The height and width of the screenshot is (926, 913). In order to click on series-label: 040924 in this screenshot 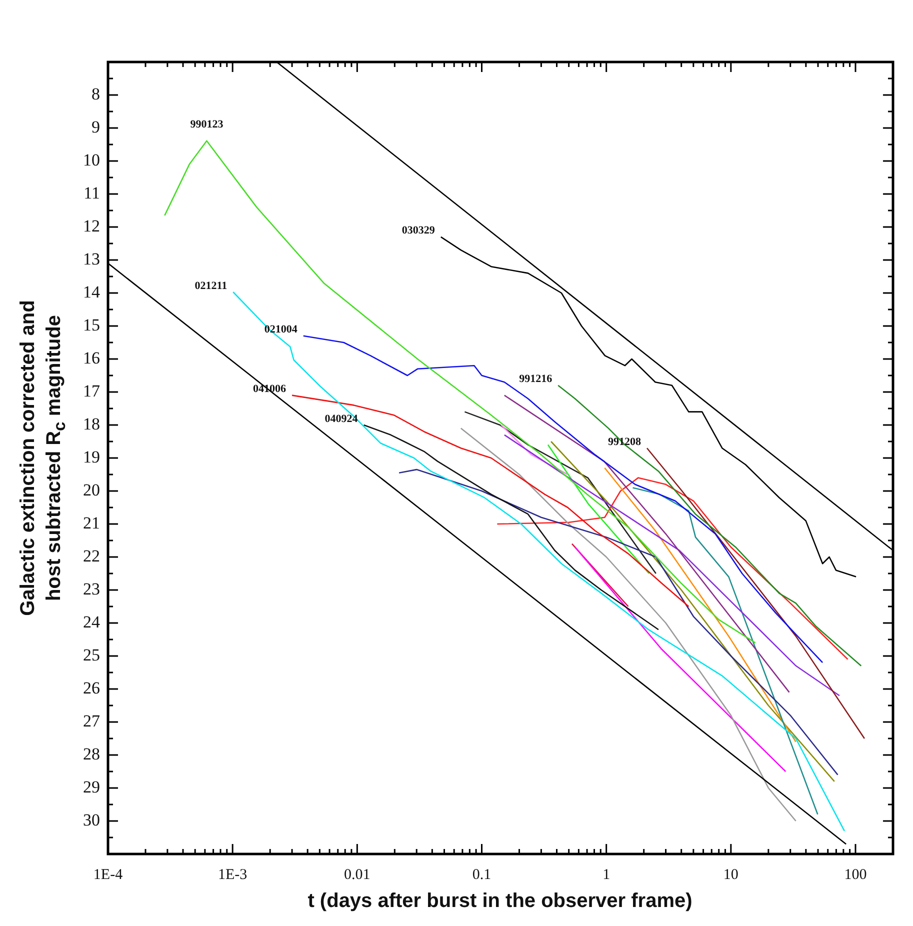, I will do `click(341, 418)`.